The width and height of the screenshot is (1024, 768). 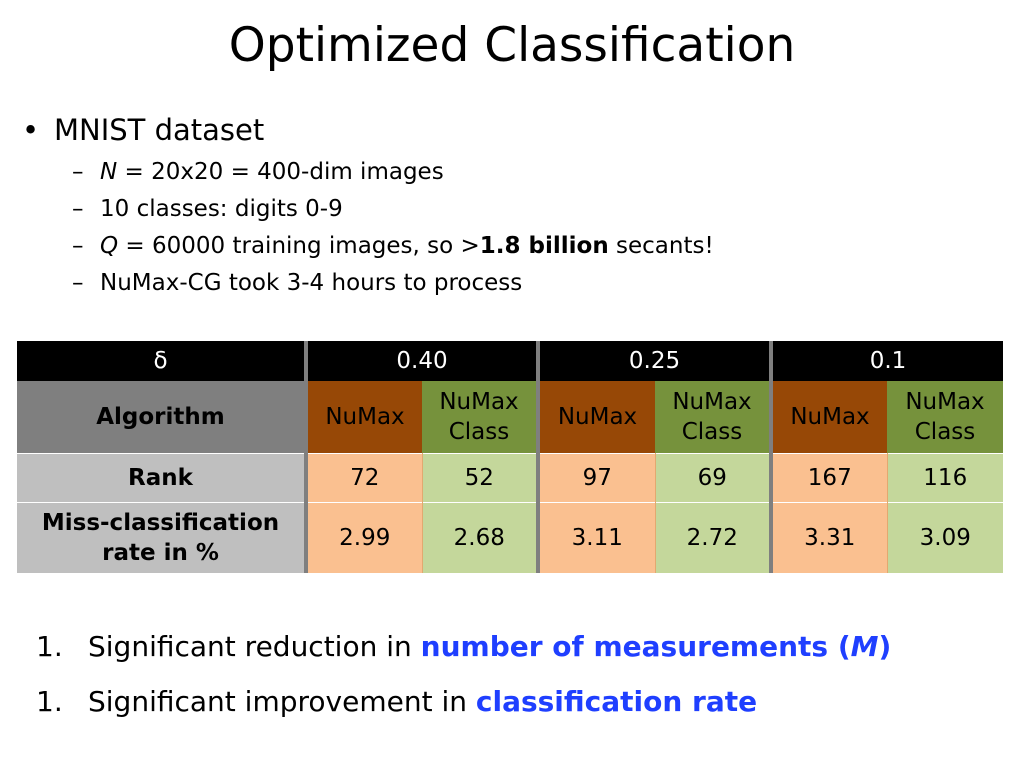 I want to click on miss-label-line2: rate in %, so click(x=160, y=553).